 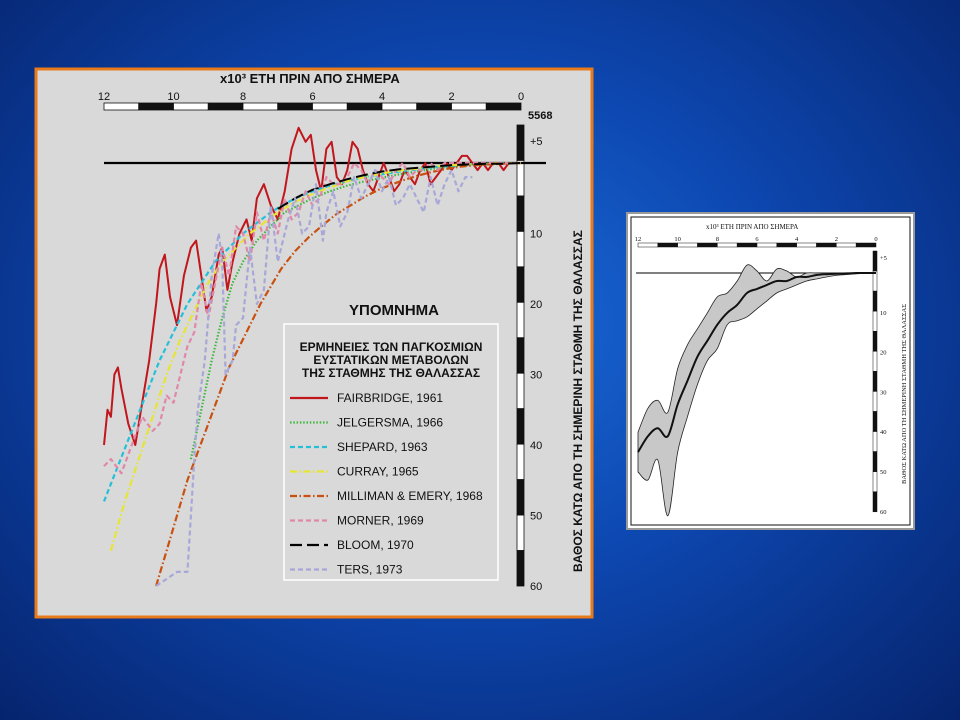 I want to click on left-x-axis: 12 10 8 6 4 2 0, so click(x=311, y=101).